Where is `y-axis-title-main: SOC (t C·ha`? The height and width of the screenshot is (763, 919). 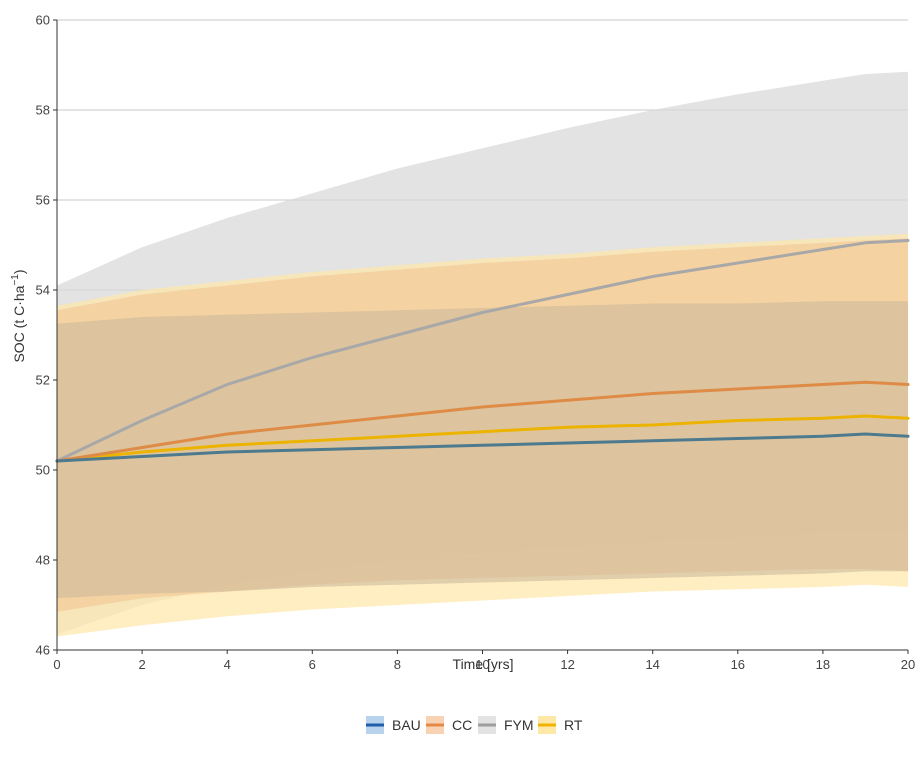 y-axis-title-main: SOC (t C·ha is located at coordinates (19, 323).